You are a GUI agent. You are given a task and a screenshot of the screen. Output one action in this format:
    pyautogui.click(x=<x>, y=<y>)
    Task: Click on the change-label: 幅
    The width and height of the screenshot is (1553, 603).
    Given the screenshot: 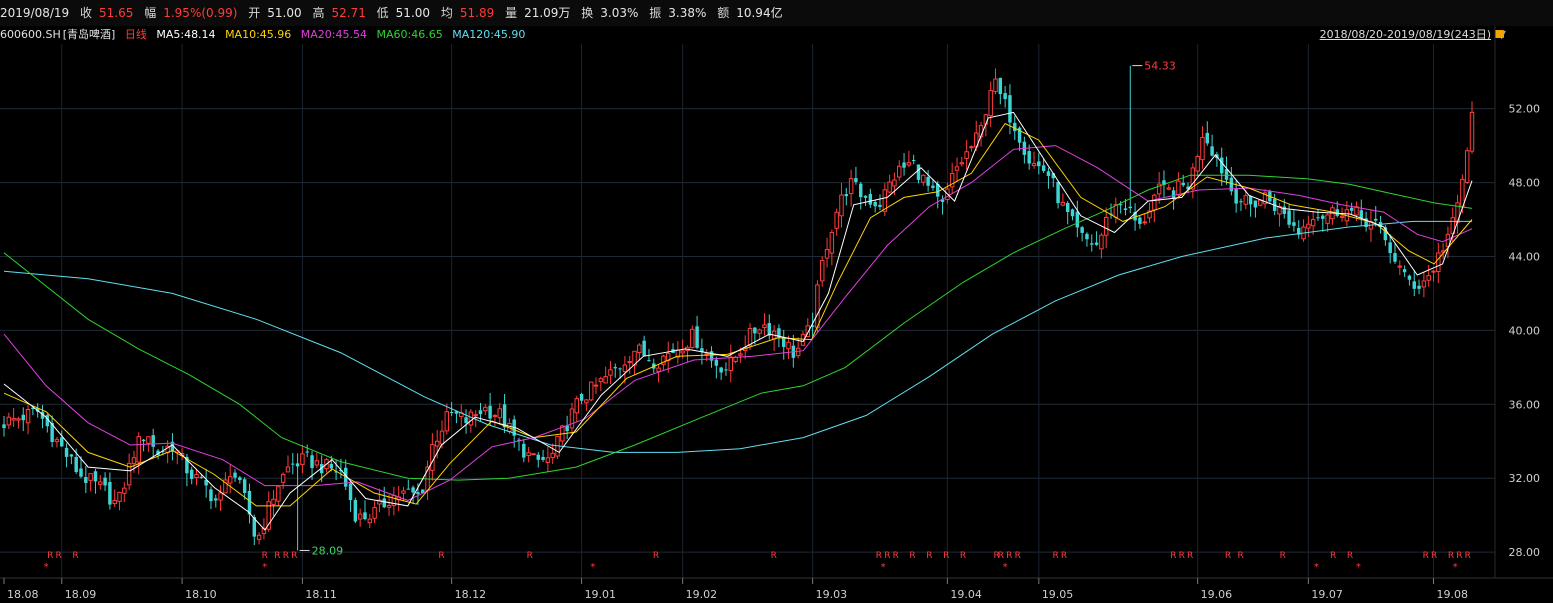 What is the action you would take?
    pyautogui.click(x=150, y=13)
    